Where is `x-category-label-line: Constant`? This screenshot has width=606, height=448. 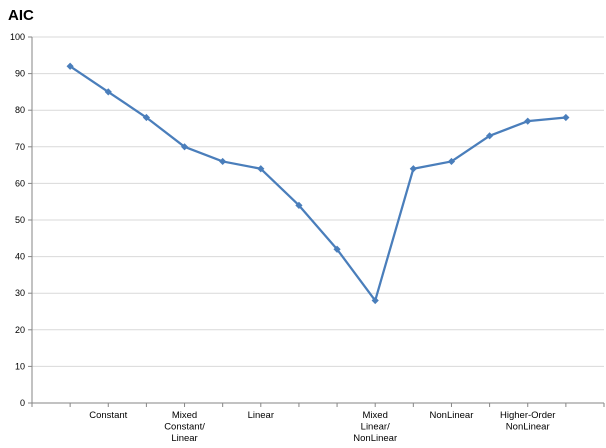
x-category-label-line: Constant is located at coordinates (108, 415).